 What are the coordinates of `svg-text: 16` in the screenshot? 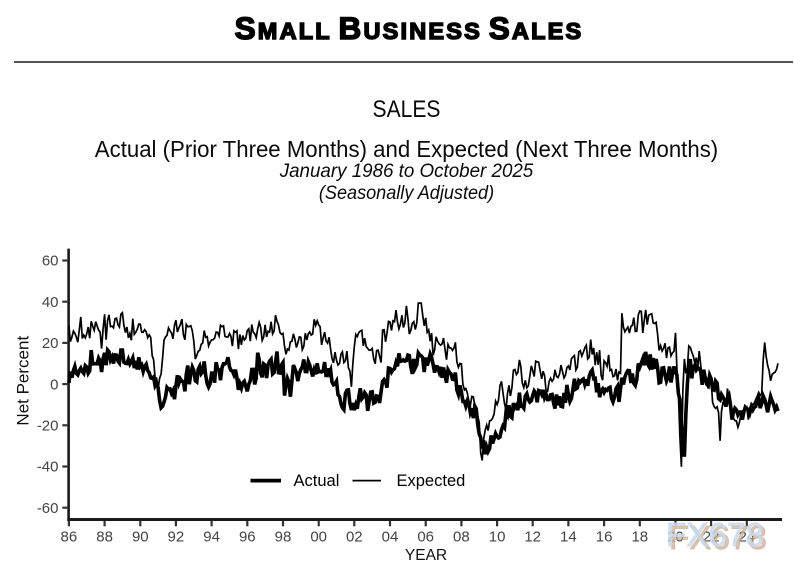 It's located at (604, 537).